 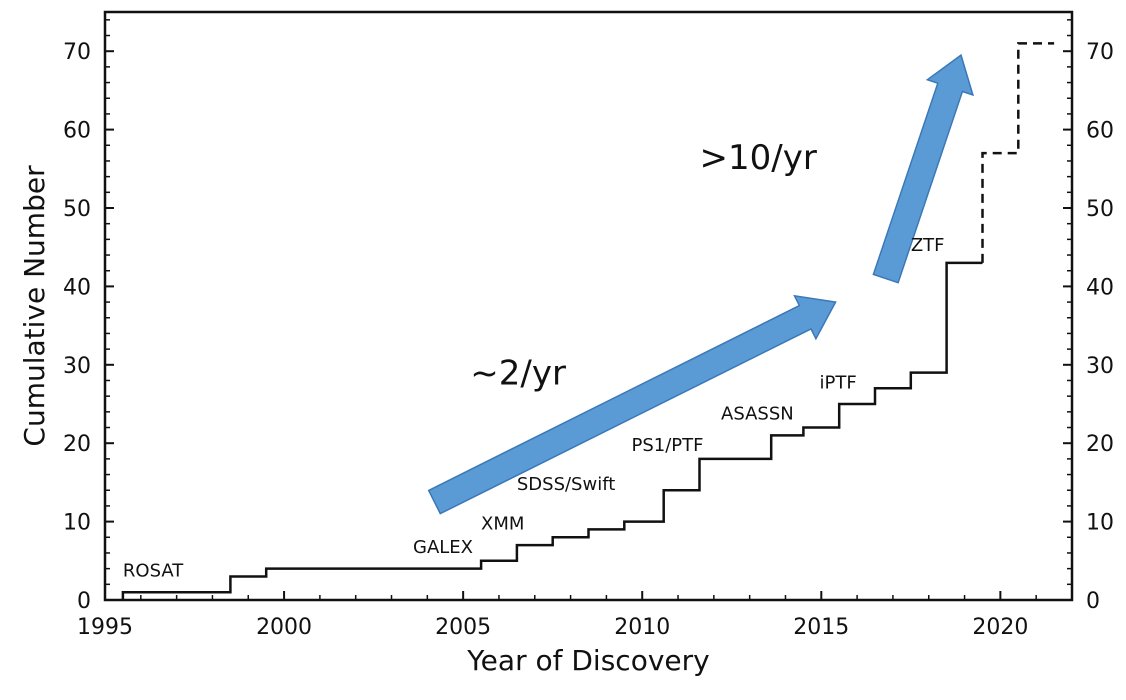 I want to click on y-tick-label-right: 40, so click(x=1100, y=287).